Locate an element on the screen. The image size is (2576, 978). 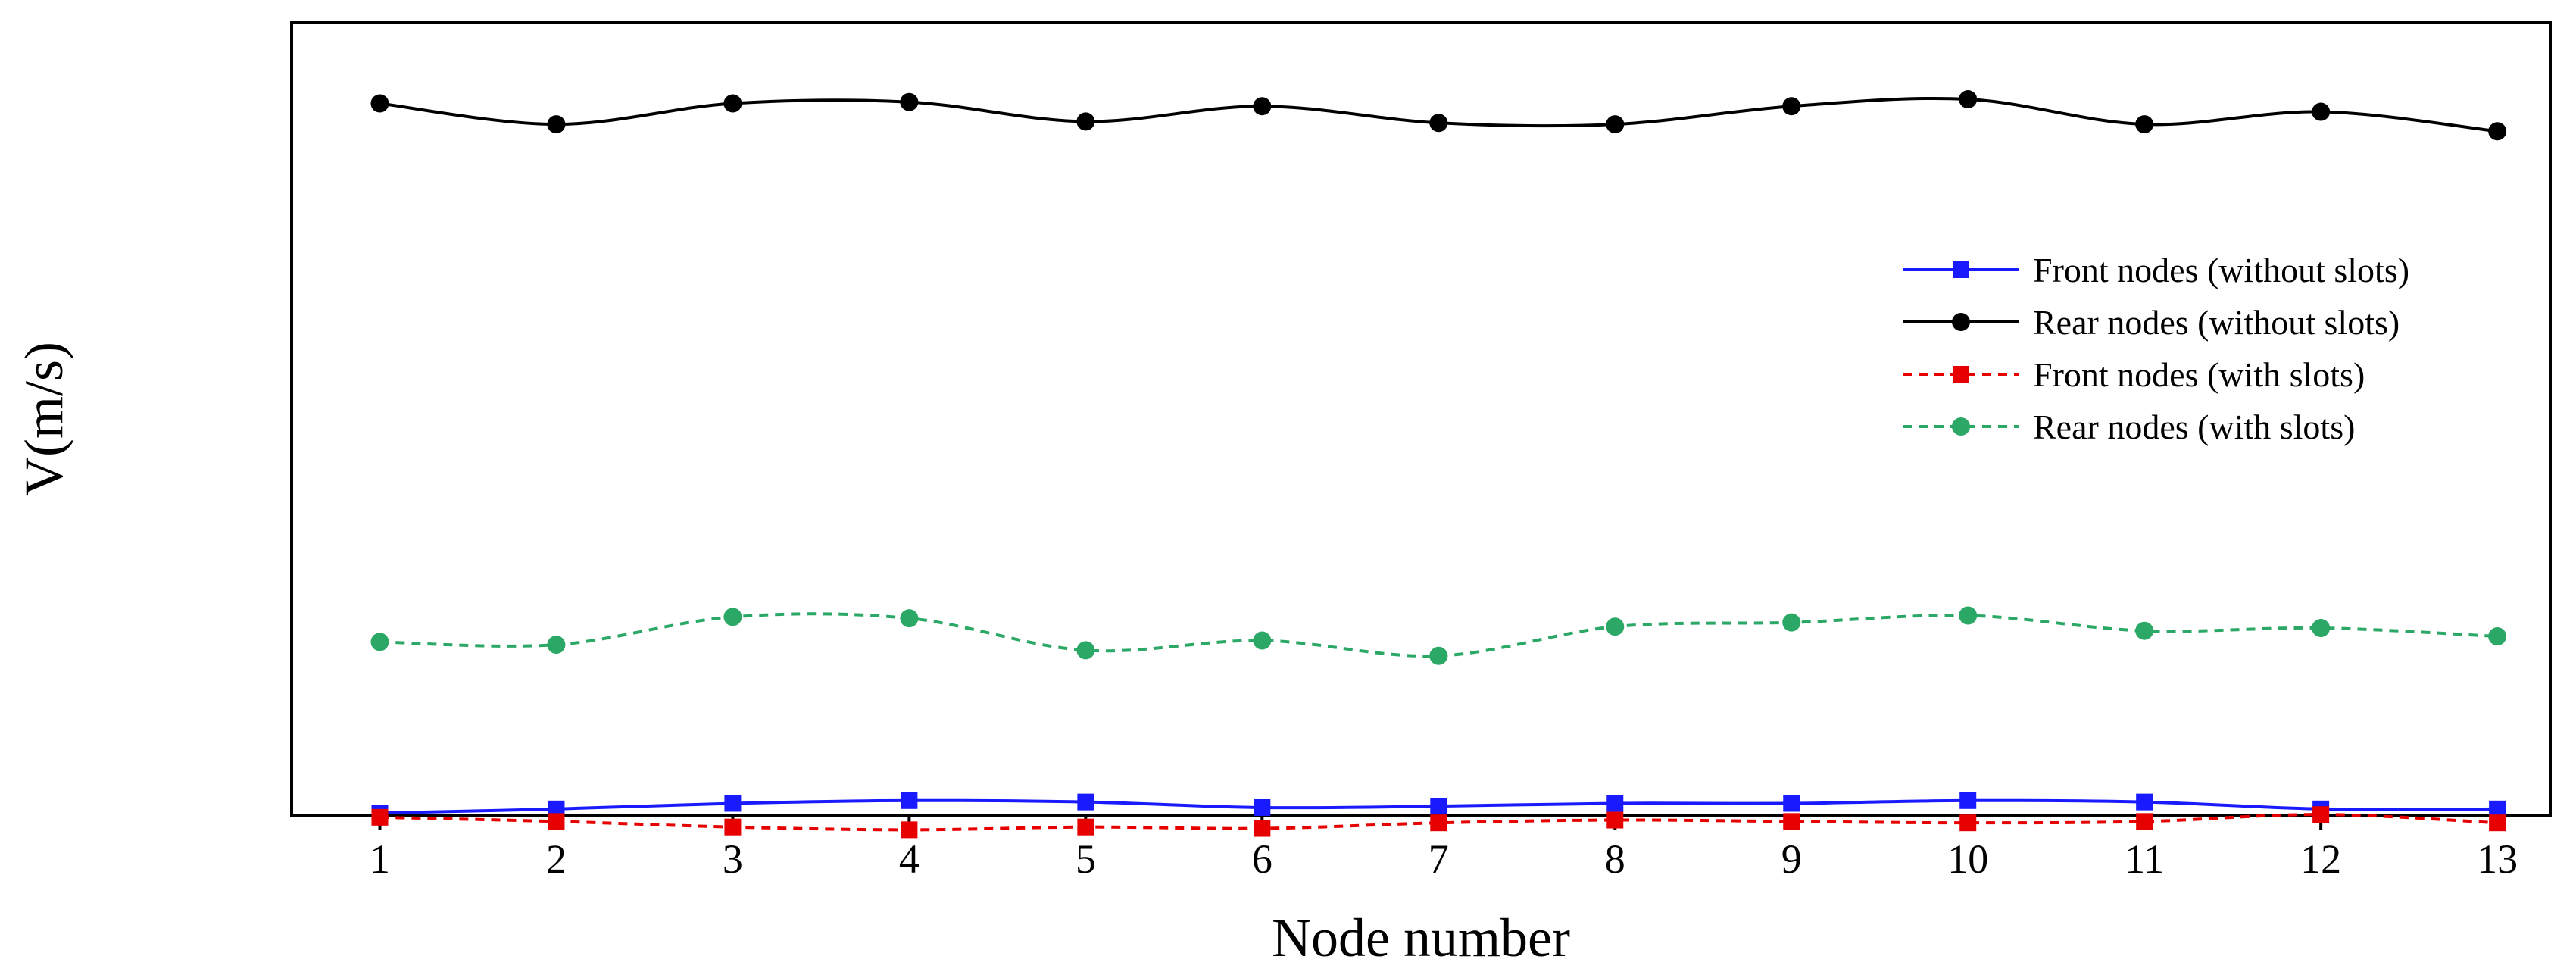
x-tick-label: 11 is located at coordinates (2145, 859).